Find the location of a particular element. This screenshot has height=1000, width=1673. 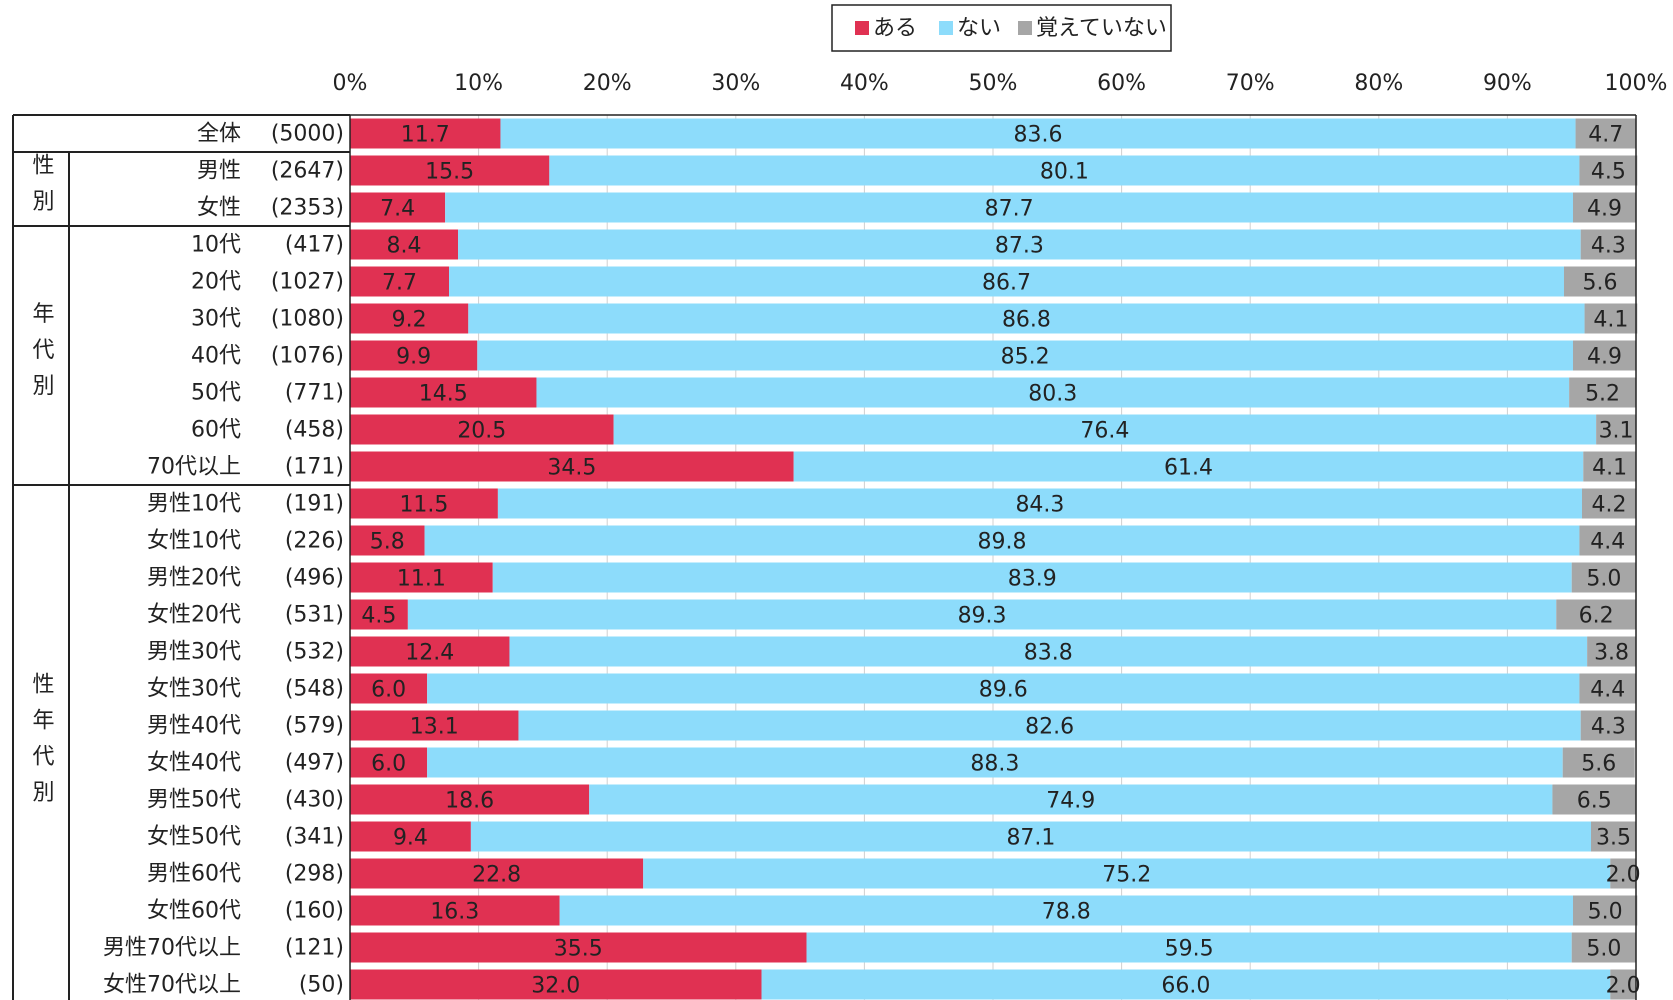

data-label: 89.8 is located at coordinates (1002, 542).